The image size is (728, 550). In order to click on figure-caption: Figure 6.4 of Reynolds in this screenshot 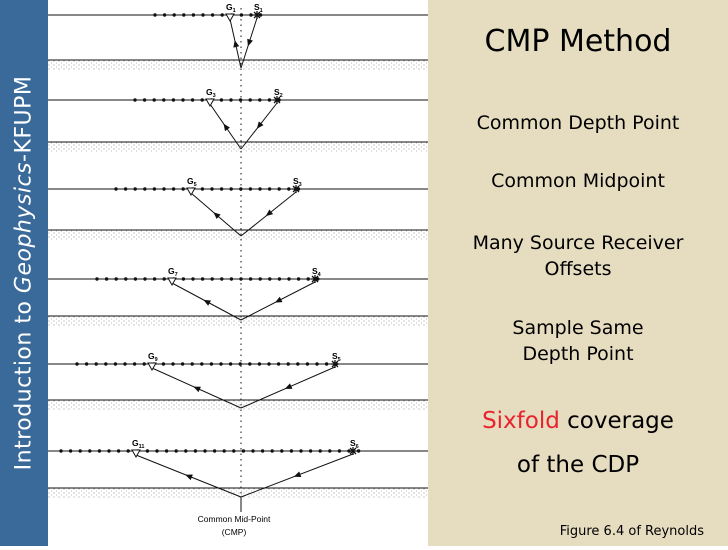, I will do `click(631, 531)`.